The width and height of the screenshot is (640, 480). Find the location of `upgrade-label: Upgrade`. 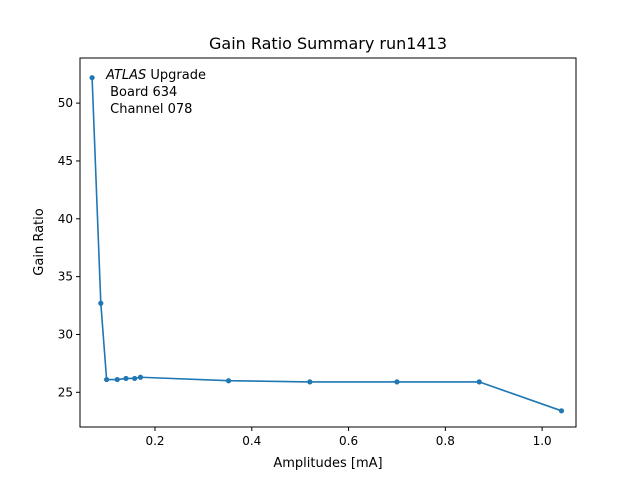

upgrade-label: Upgrade is located at coordinates (176, 75).